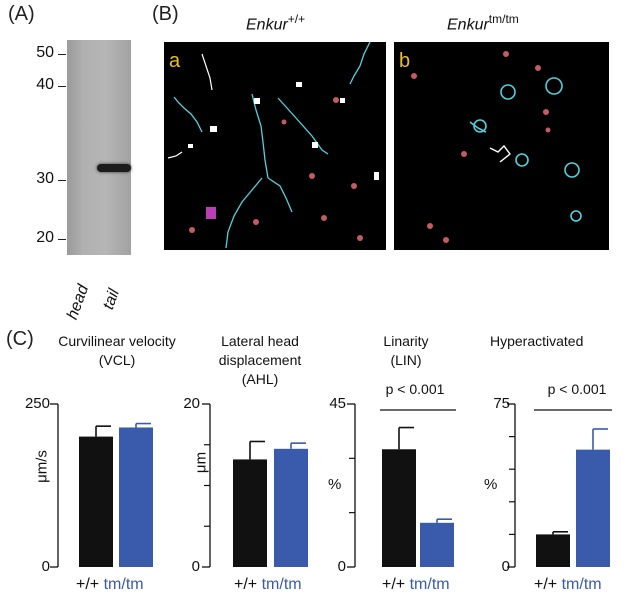 The width and height of the screenshot is (626, 599). What do you see at coordinates (335, 484) in the screenshot?
I see `y-axis-label-lin: %` at bounding box center [335, 484].